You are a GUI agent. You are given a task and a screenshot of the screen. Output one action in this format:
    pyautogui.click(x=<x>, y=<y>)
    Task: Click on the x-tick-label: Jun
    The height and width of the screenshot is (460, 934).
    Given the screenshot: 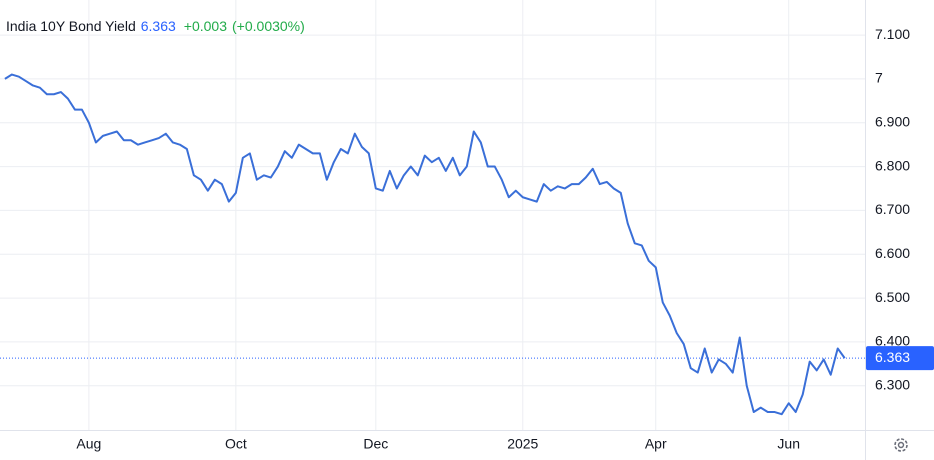 What is the action you would take?
    pyautogui.click(x=788, y=444)
    